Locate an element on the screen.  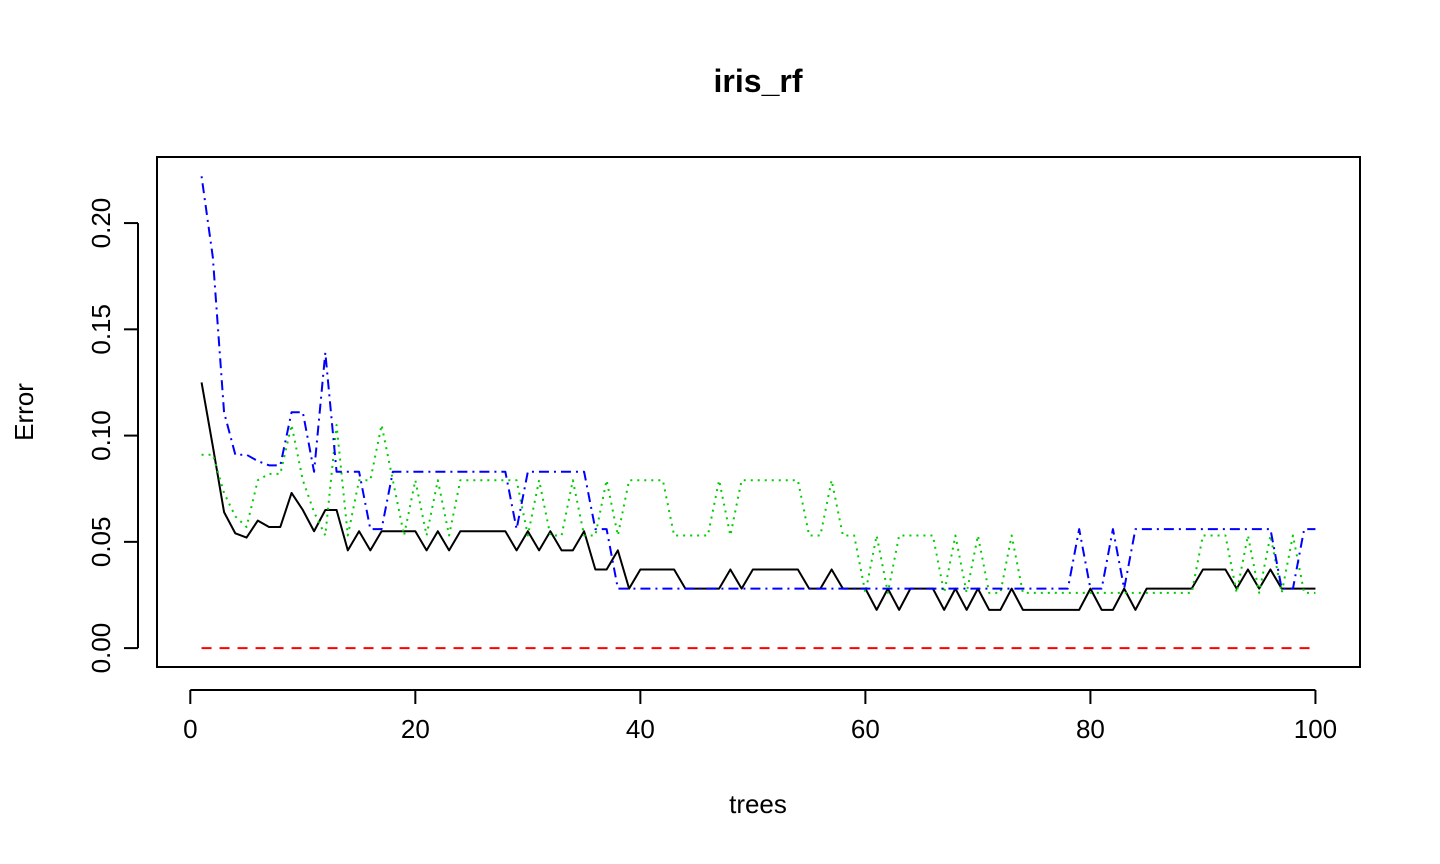
y-axis: 0.00 0.05 0.10 0.15 0.20 is located at coordinates (112, 436).